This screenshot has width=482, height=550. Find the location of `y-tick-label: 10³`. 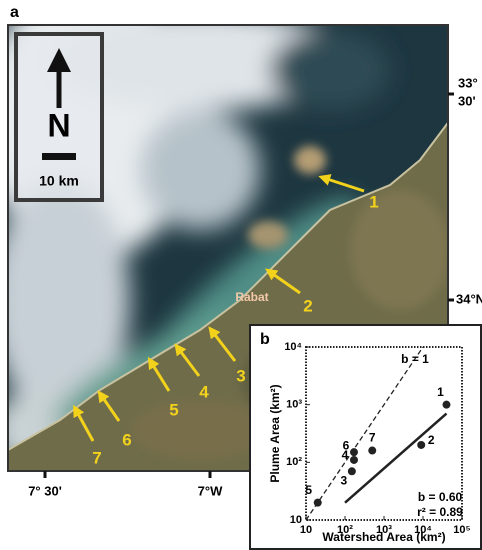

y-tick-label: 10³ is located at coordinates (294, 405).